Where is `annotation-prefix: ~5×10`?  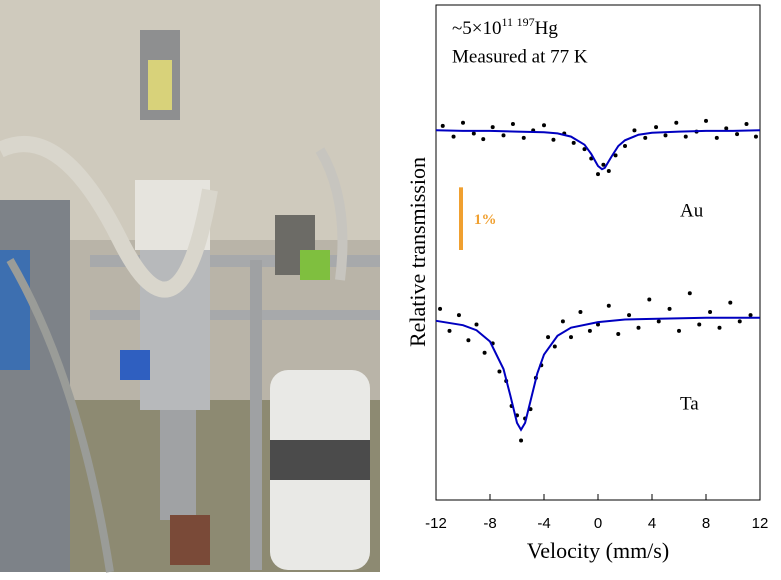
annotation-prefix: ~5×10 is located at coordinates (477, 28).